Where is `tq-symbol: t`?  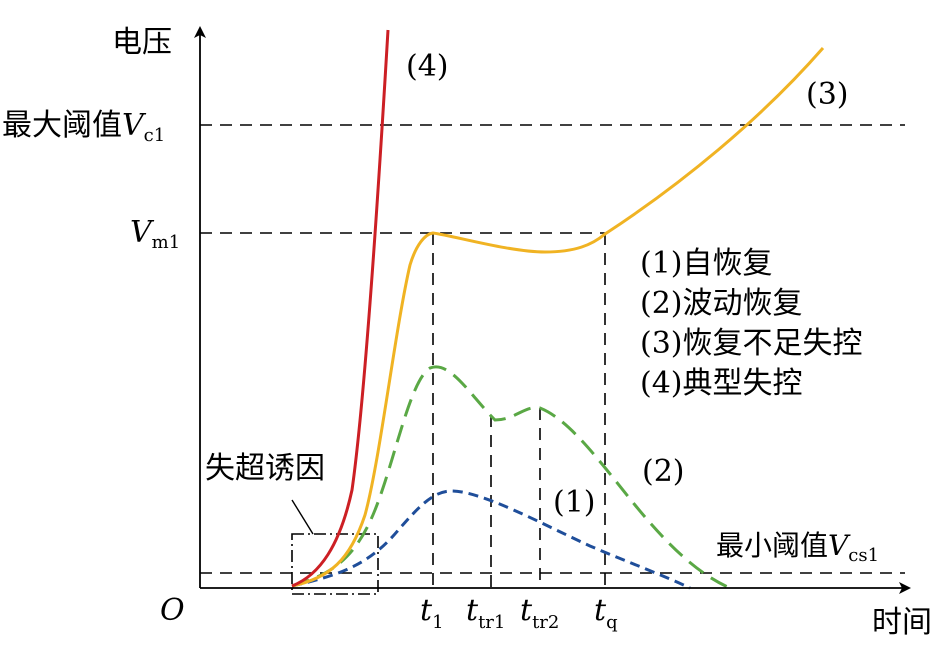
tq-symbol: t is located at coordinates (600, 610).